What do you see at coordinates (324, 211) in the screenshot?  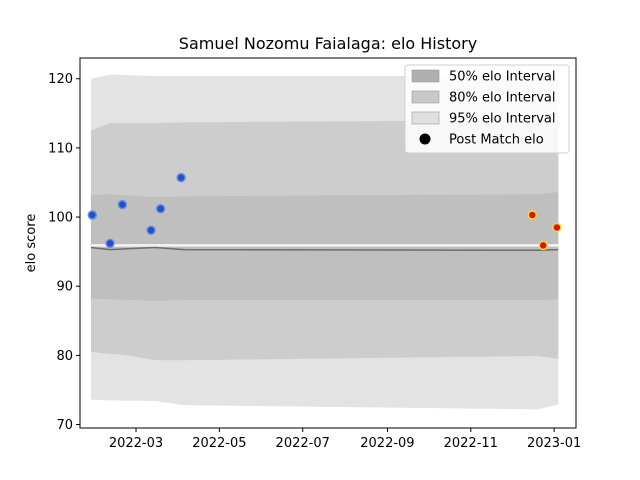 I see `data-points` at bounding box center [324, 211].